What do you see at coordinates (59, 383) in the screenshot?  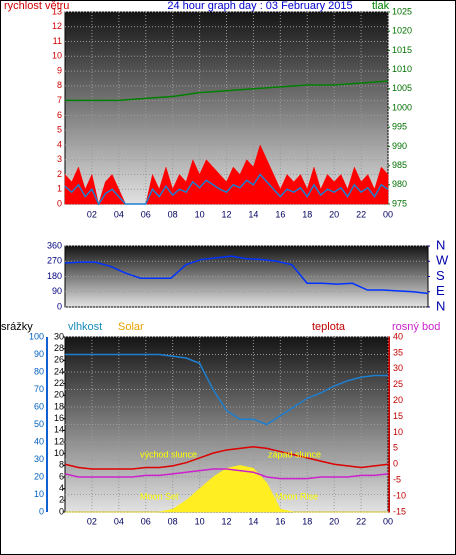 I see `y3-tick-label: 22` at bounding box center [59, 383].